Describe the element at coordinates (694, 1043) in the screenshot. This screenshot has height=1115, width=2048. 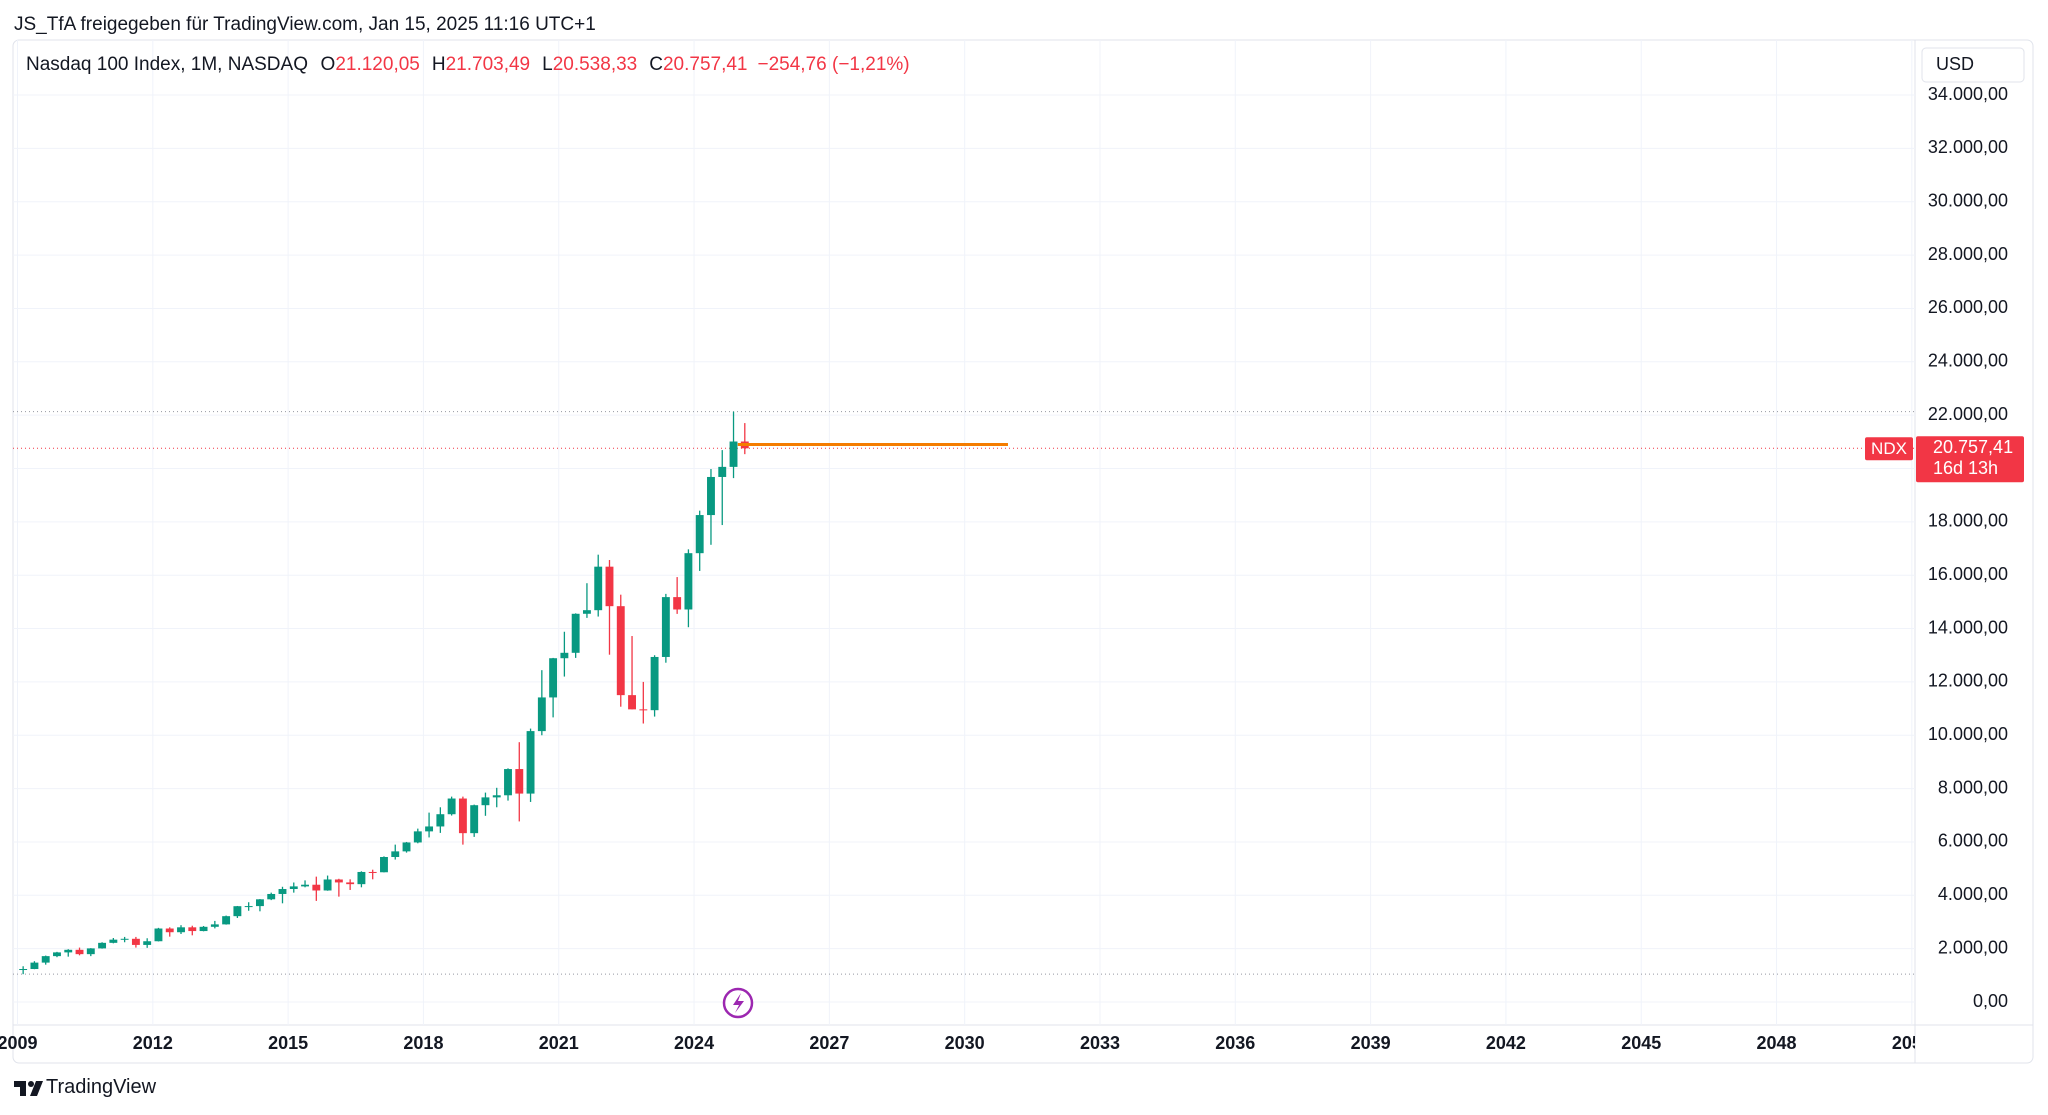
I see `x-tick-label: 2024` at that location.